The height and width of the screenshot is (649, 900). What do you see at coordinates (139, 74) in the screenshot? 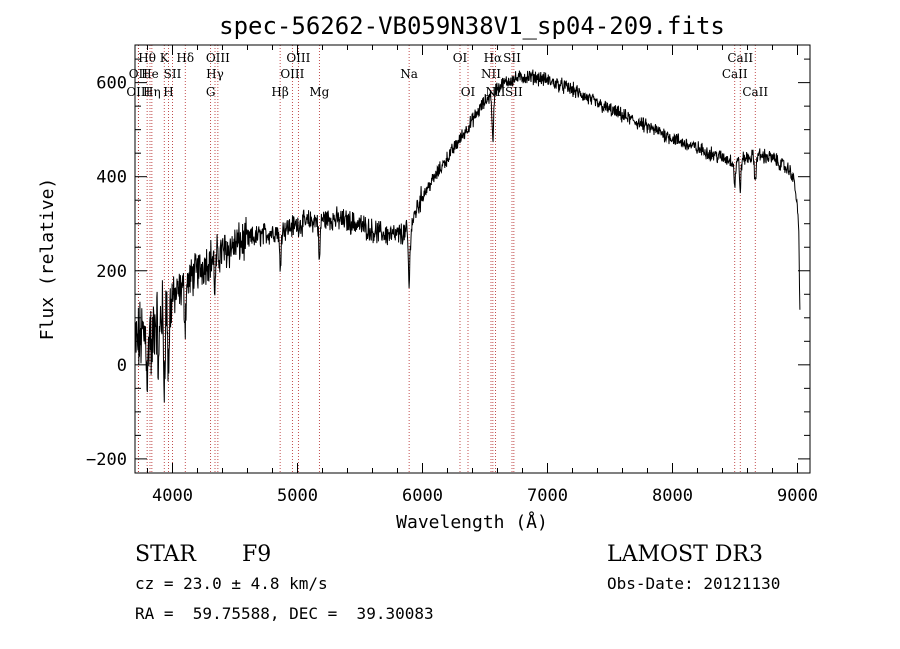
I see `line-marker-label: OII` at bounding box center [139, 74].